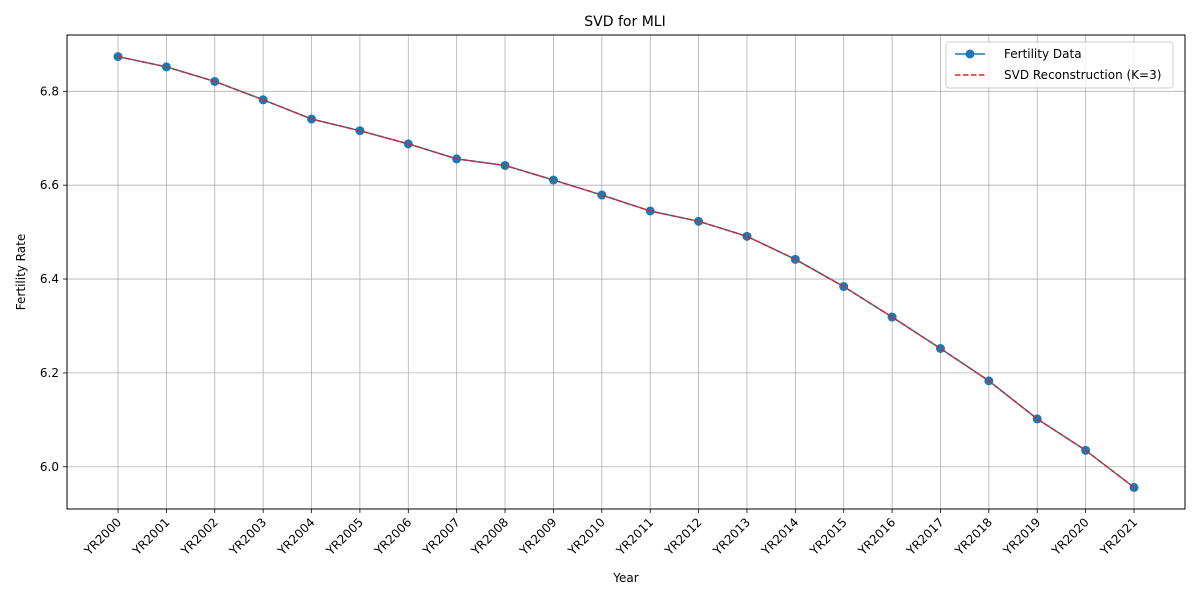  Describe the element at coordinates (49, 91) in the screenshot. I see `y-tick-label: 6.8` at that location.